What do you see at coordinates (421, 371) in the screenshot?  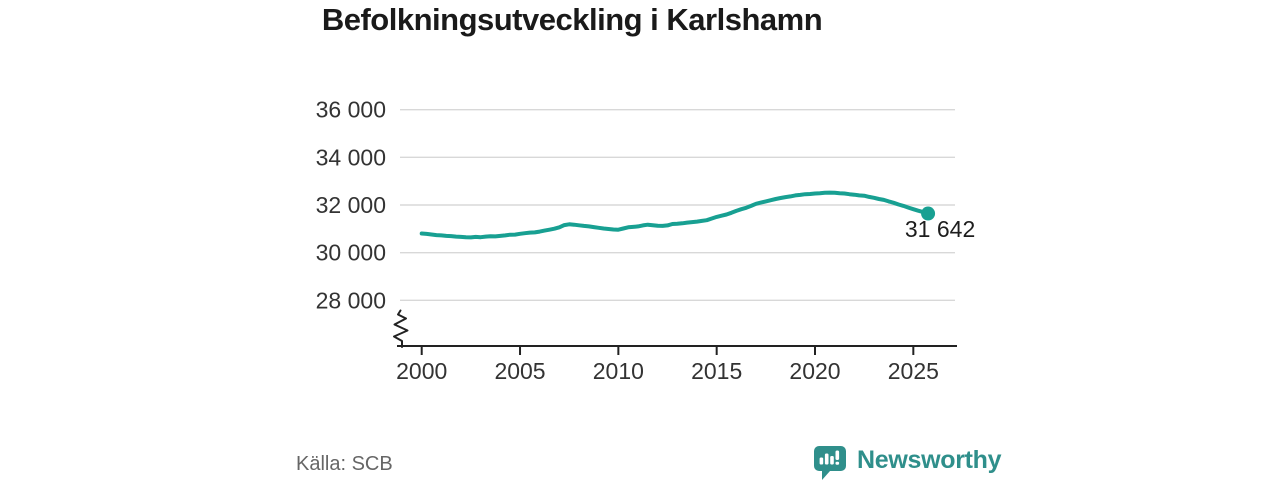 I see `x-tick-label: 2000` at bounding box center [421, 371].